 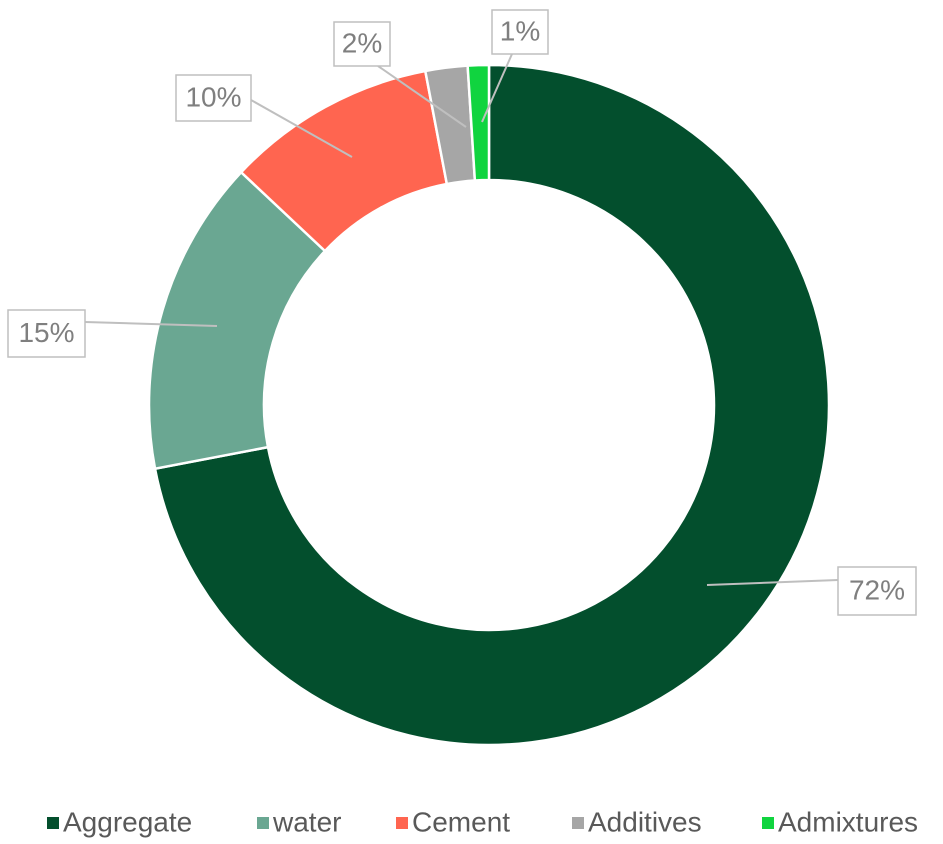 I want to click on data-label: 72%, so click(x=877, y=589).